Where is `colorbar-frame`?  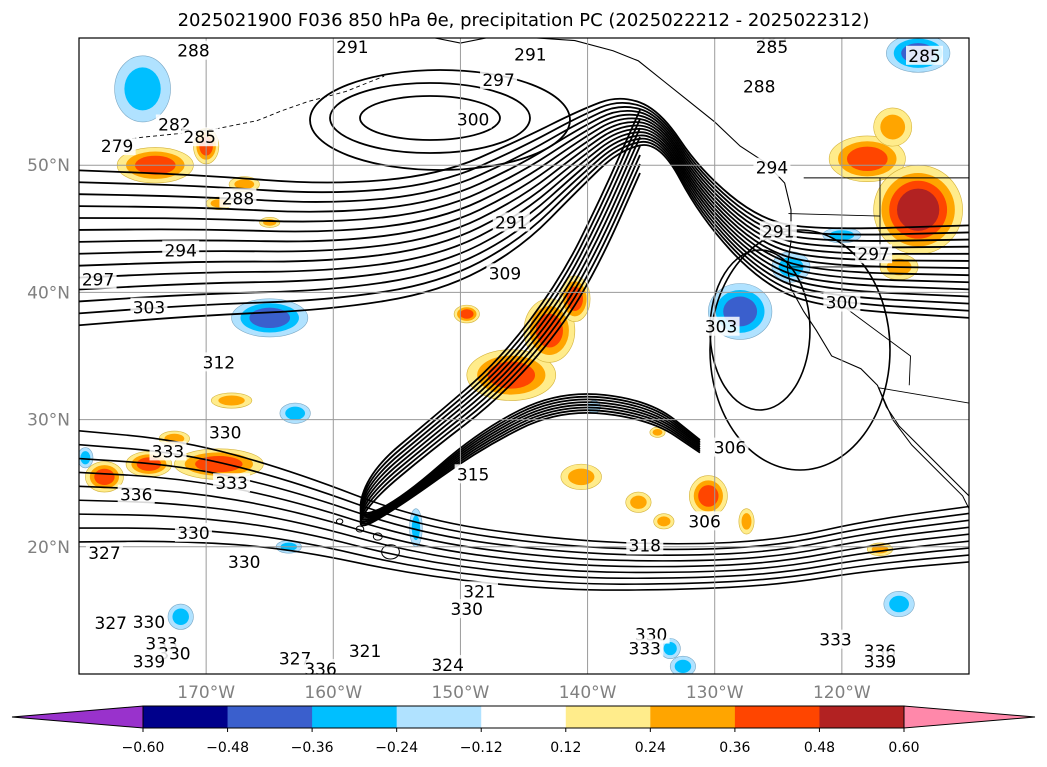 colorbar-frame is located at coordinates (523, 717).